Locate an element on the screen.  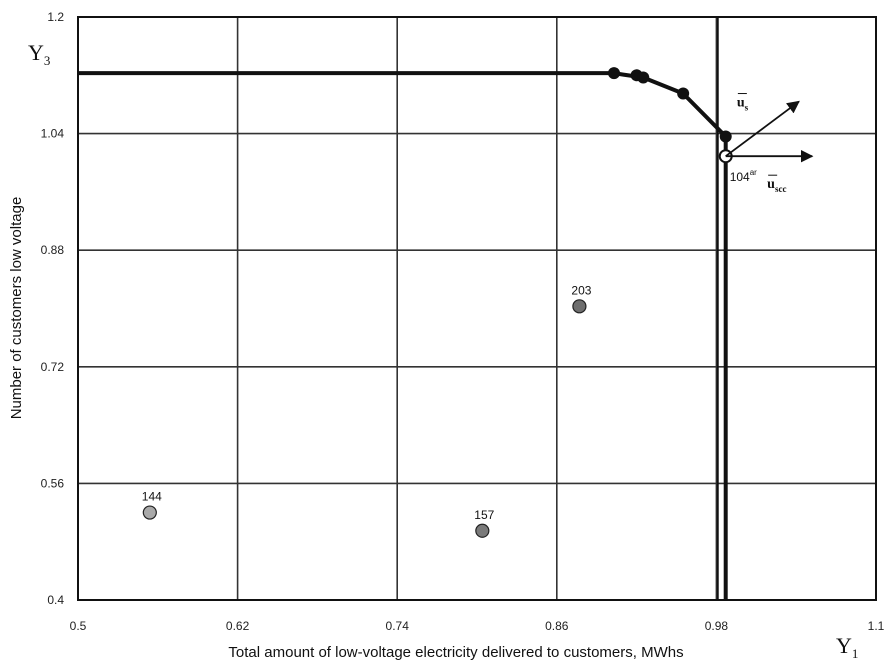
alternative-label: 157 is located at coordinates (484, 515).